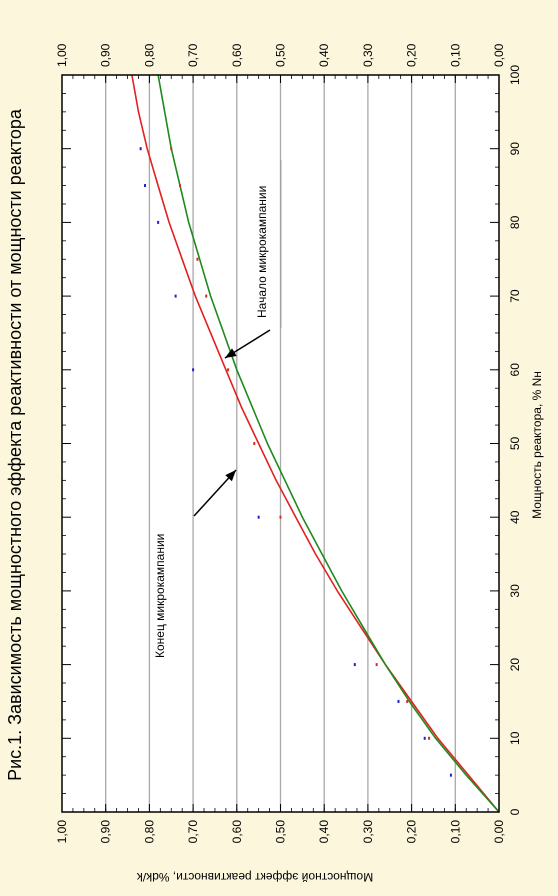  Describe the element at coordinates (281, 55) in the screenshot. I see `y-tick-label-top: 0,50` at that location.